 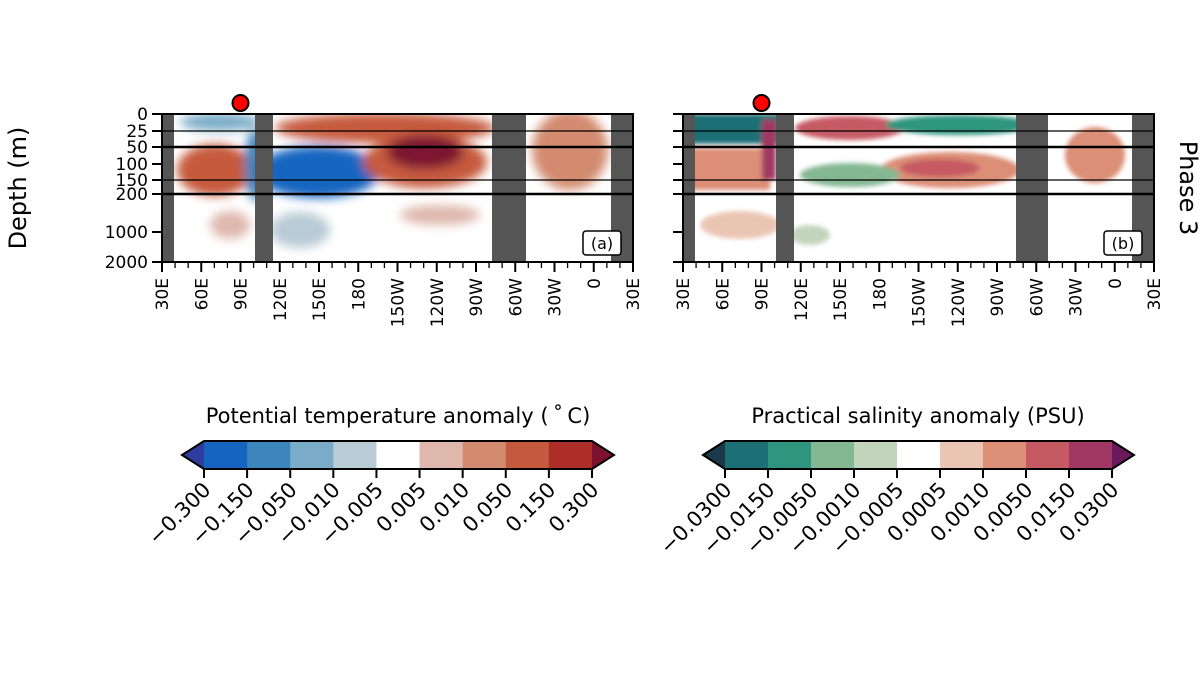 I want to click on salinity-anomaly-field, so click(x=907, y=179).